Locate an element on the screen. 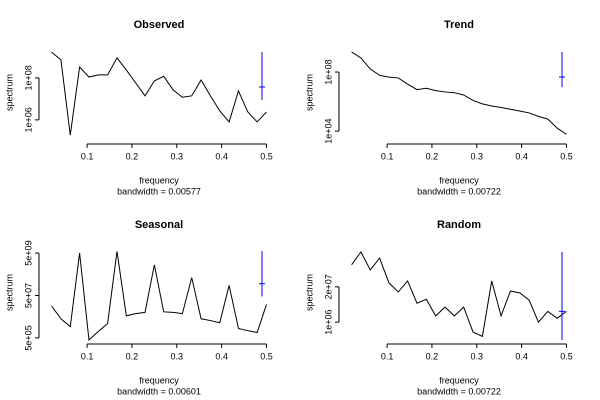 The height and width of the screenshot is (400, 600). panel-title: Trend is located at coordinates (459, 25).